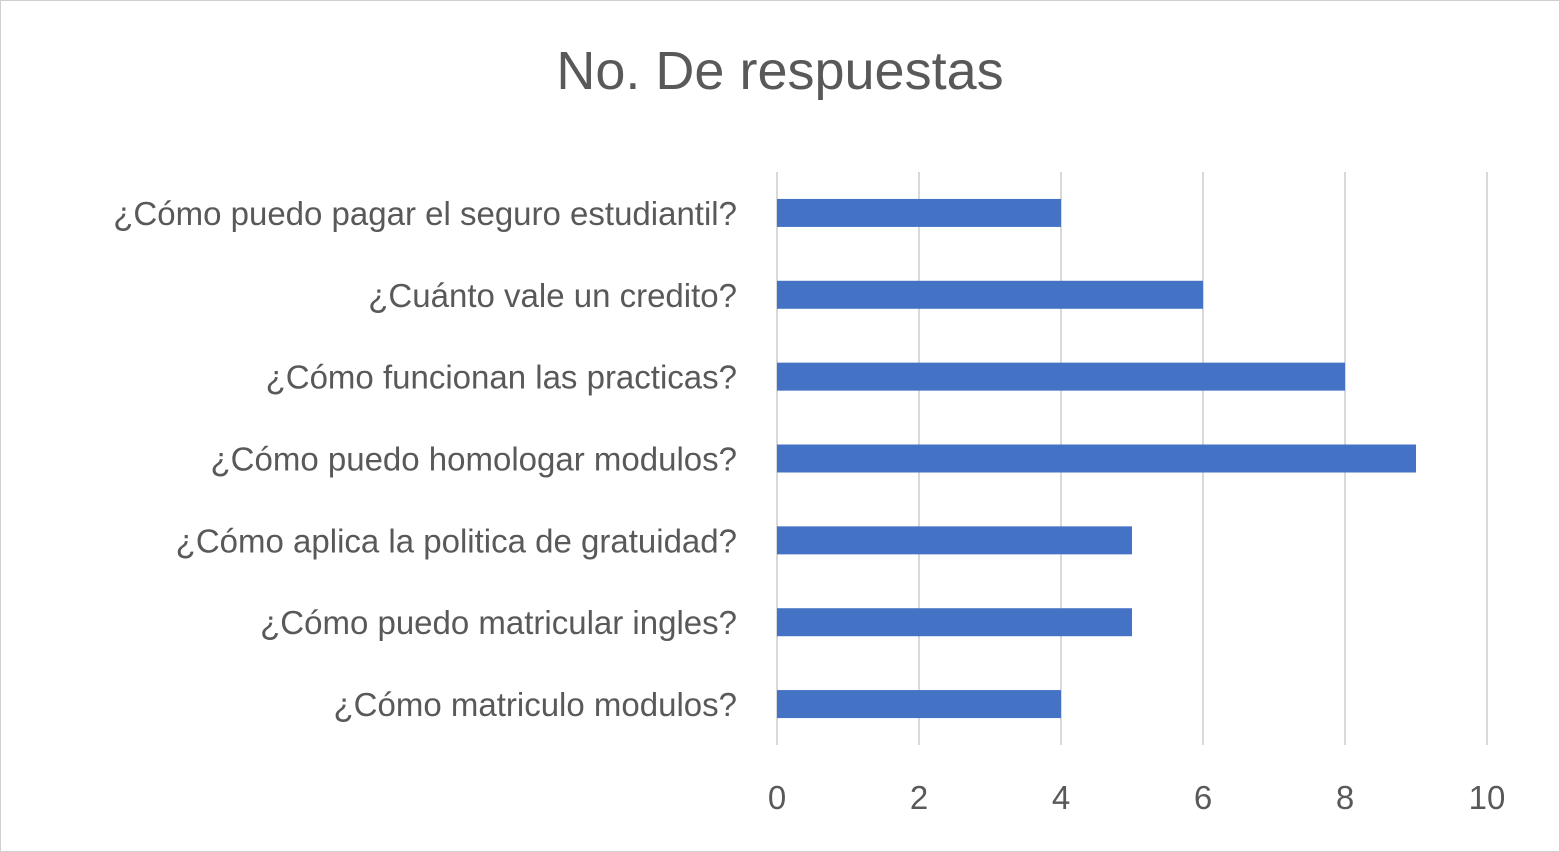 The height and width of the screenshot is (852, 1560). I want to click on category-label: ¿Cómo puedo matricular ingles?, so click(498, 622).